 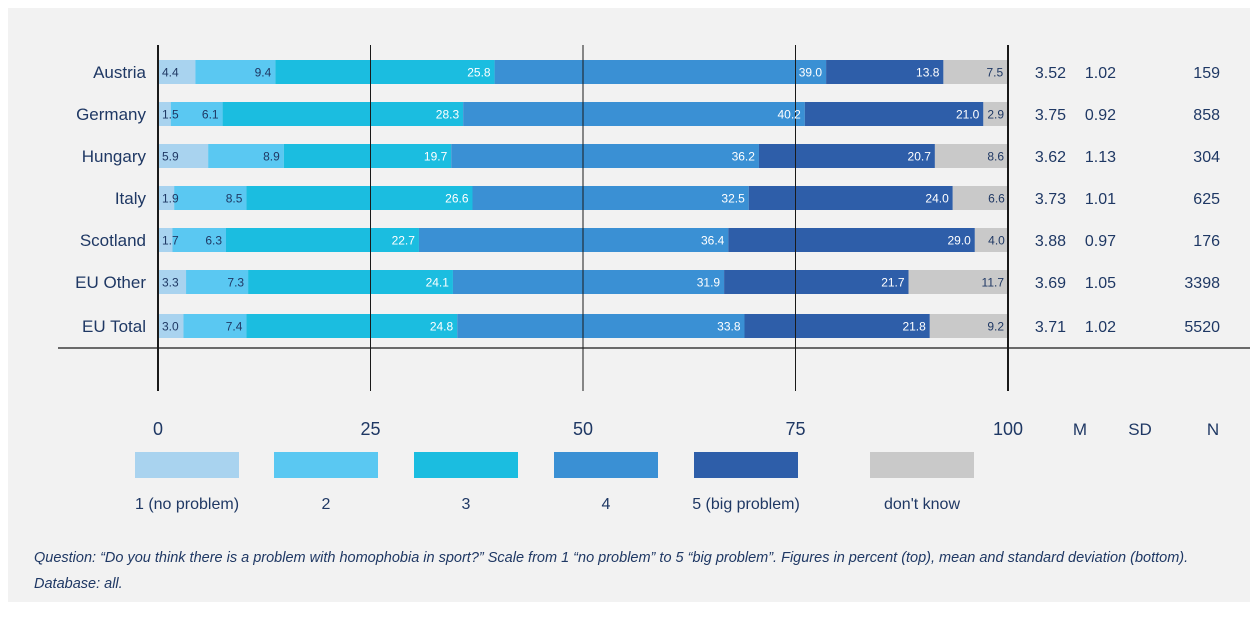 I want to click on bar-value-label: 36.2, so click(x=744, y=157).